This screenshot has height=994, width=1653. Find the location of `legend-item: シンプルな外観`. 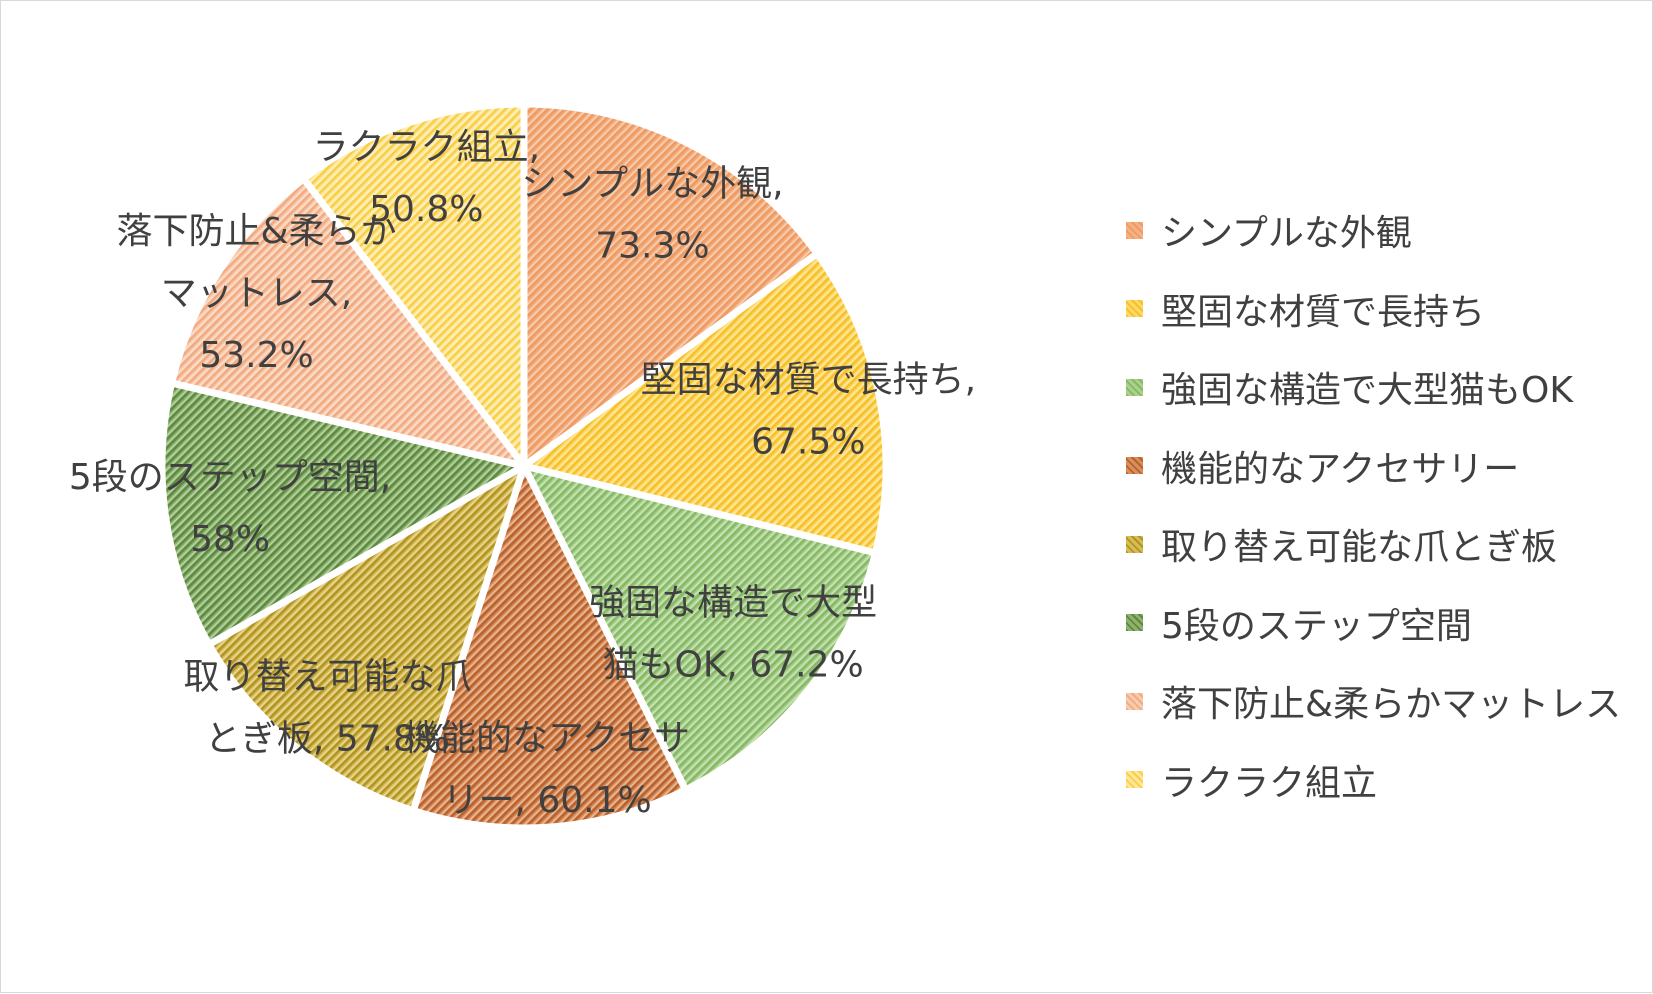

legend-item: シンプルな外観 is located at coordinates (1386, 230).